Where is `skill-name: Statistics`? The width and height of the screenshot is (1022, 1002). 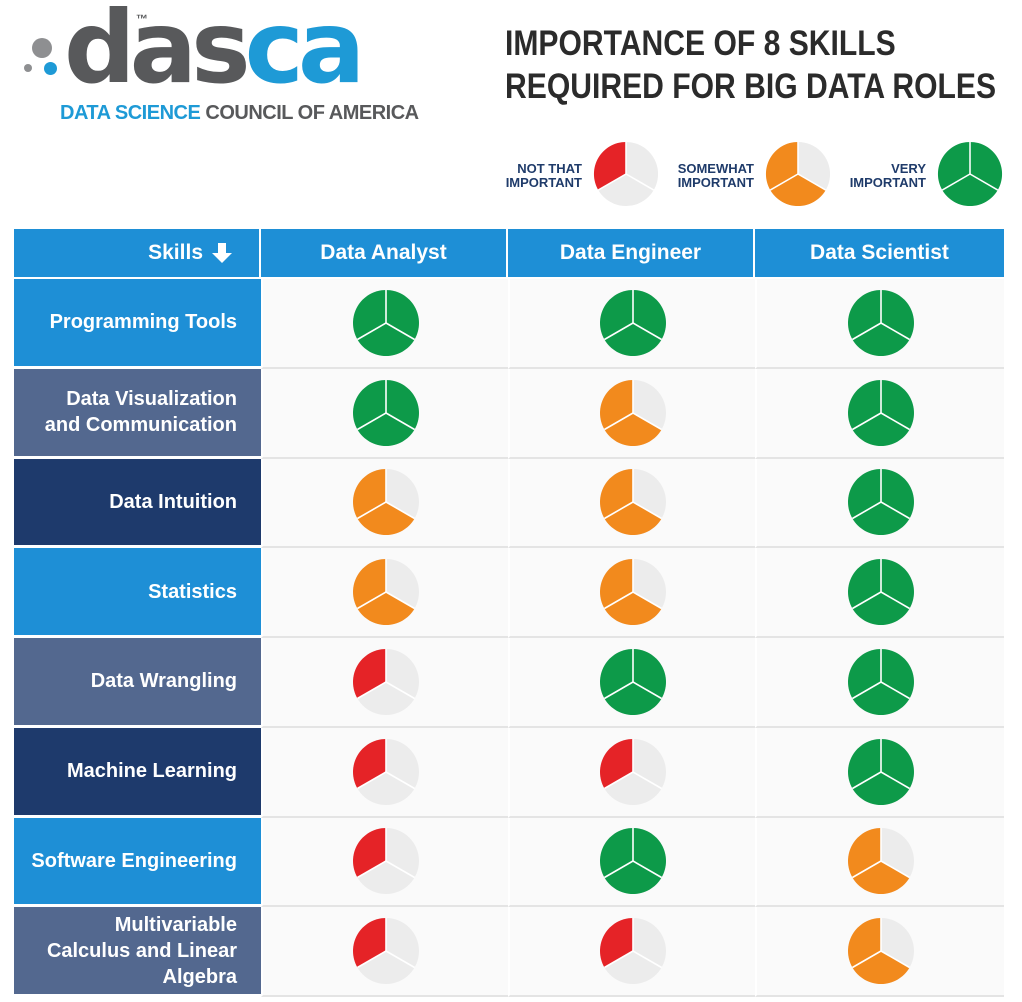 skill-name: Statistics is located at coordinates (192, 591).